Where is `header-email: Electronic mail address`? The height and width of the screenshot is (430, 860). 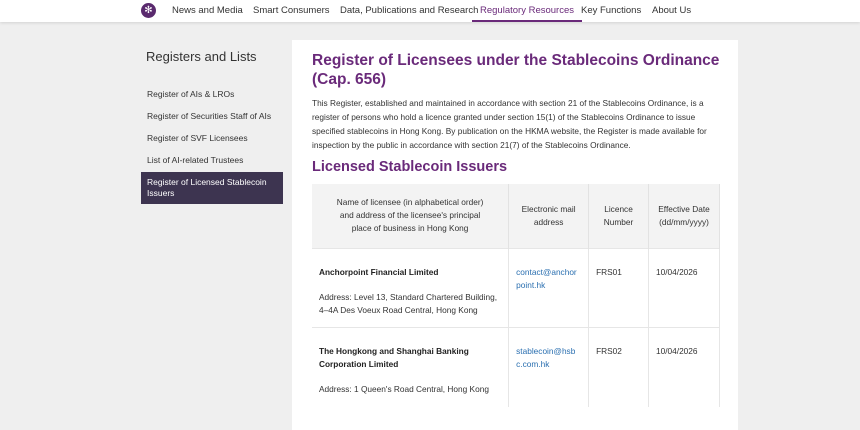
header-email: Electronic mail address is located at coordinates (549, 216).